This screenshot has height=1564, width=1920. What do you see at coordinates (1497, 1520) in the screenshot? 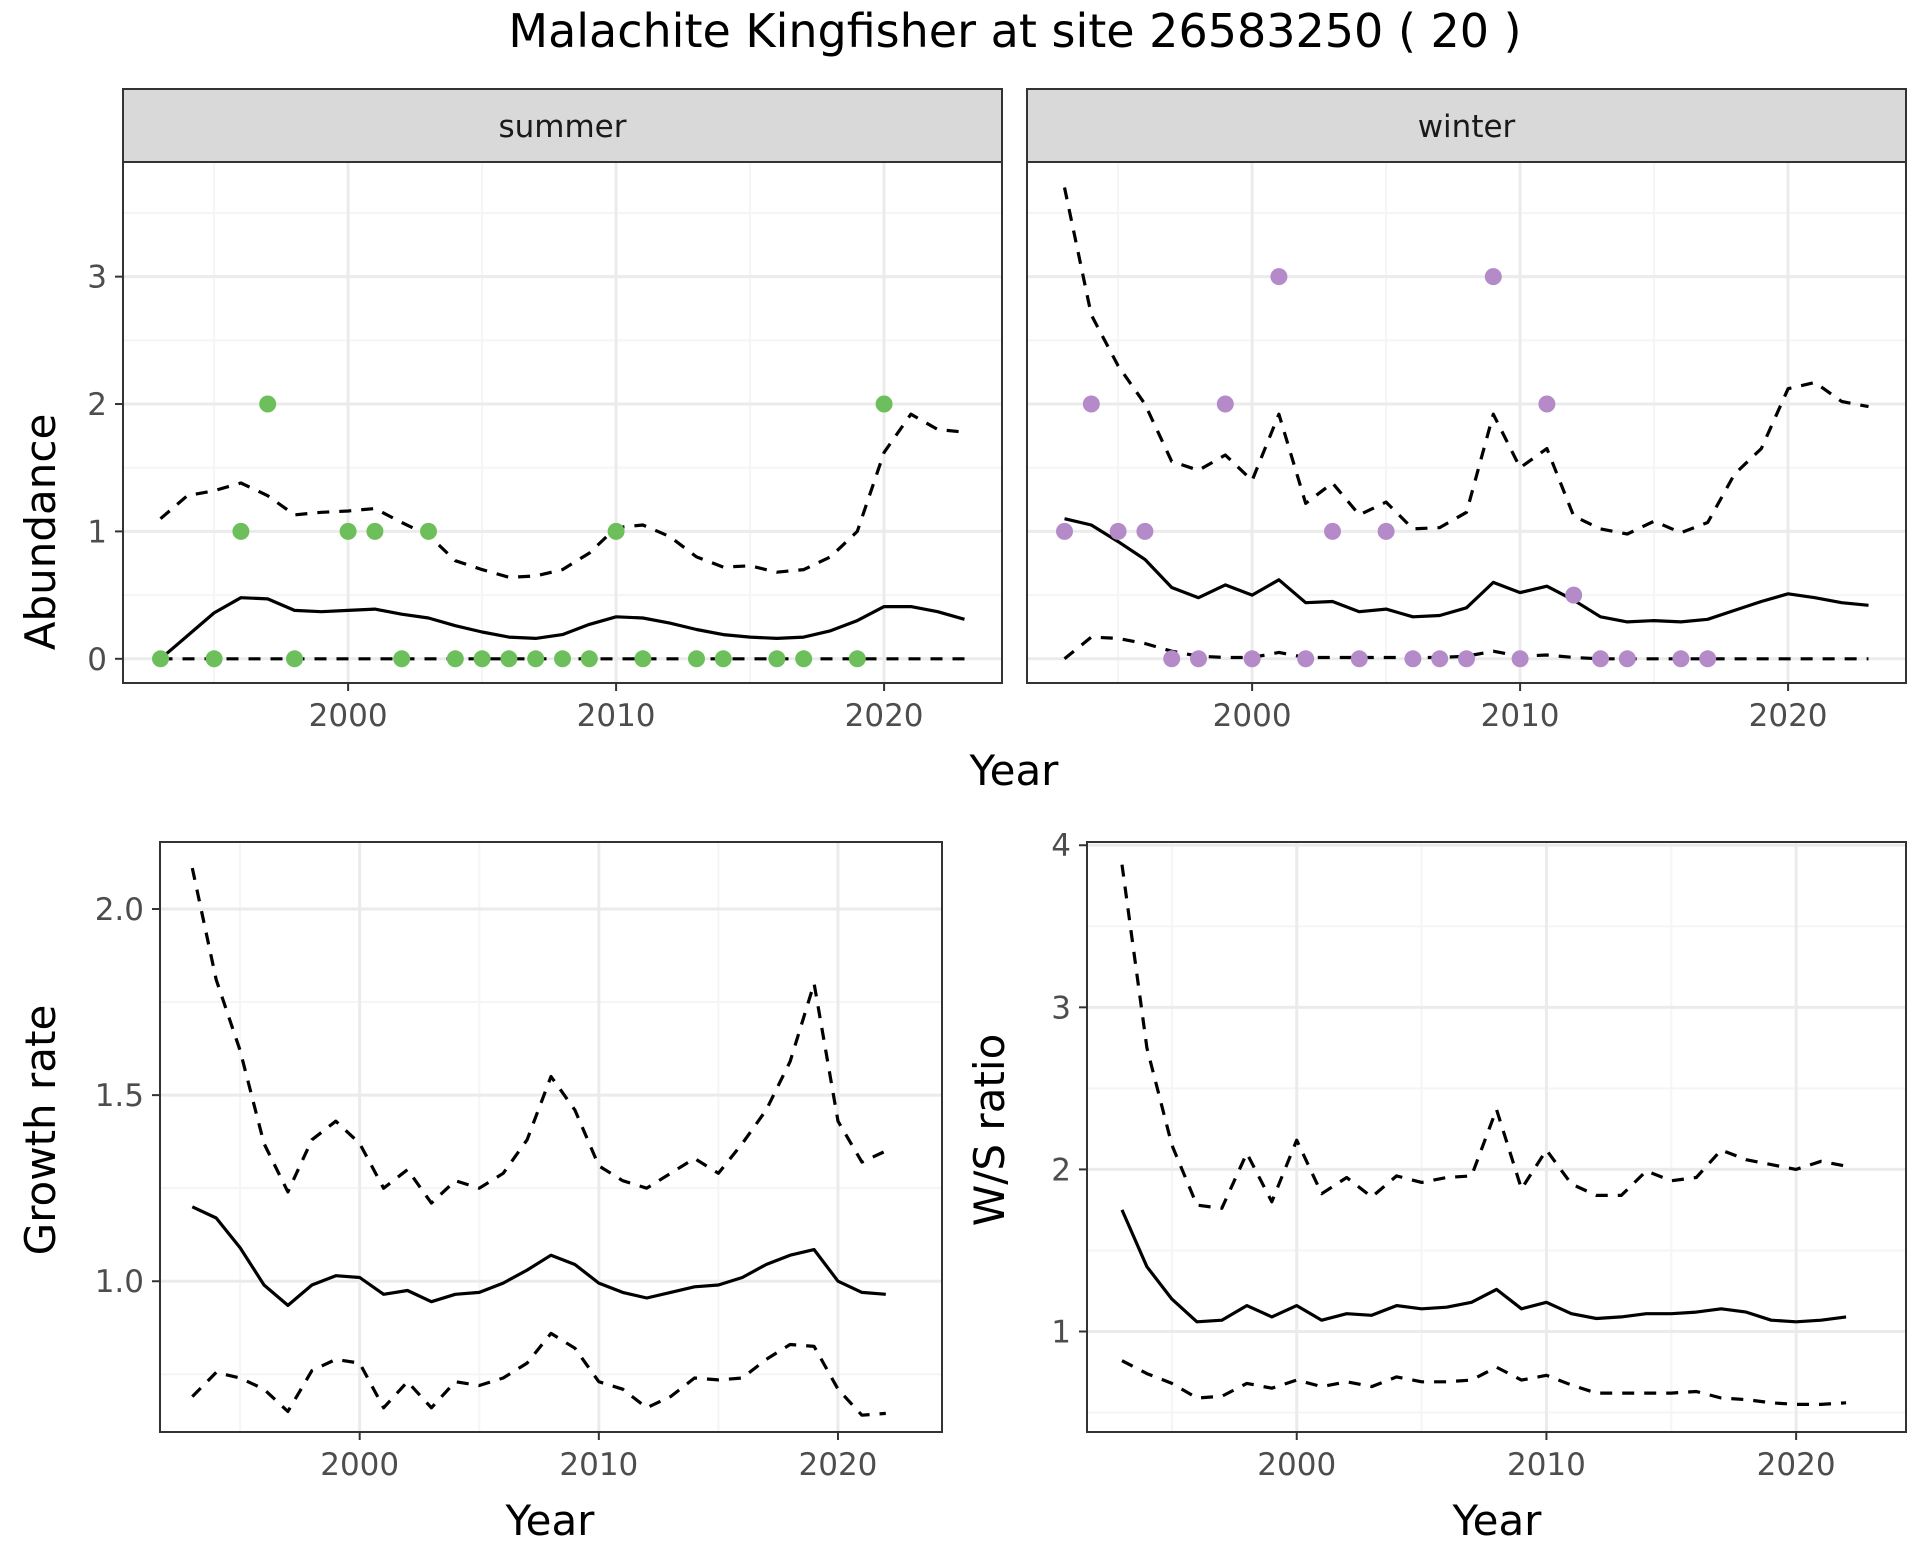
I see `x-axis-title-ratio: Year` at bounding box center [1497, 1520].